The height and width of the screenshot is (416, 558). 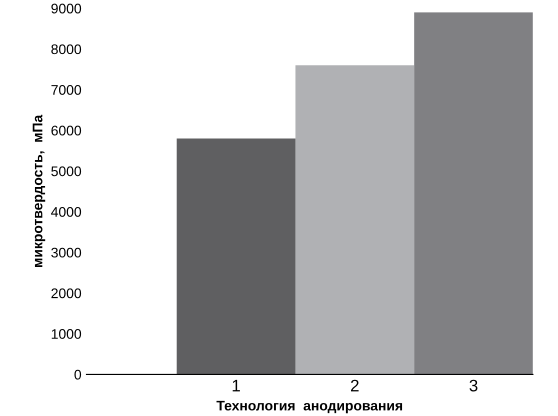 What do you see at coordinates (66, 212) in the screenshot?
I see `y-tick-label: 4000` at bounding box center [66, 212].